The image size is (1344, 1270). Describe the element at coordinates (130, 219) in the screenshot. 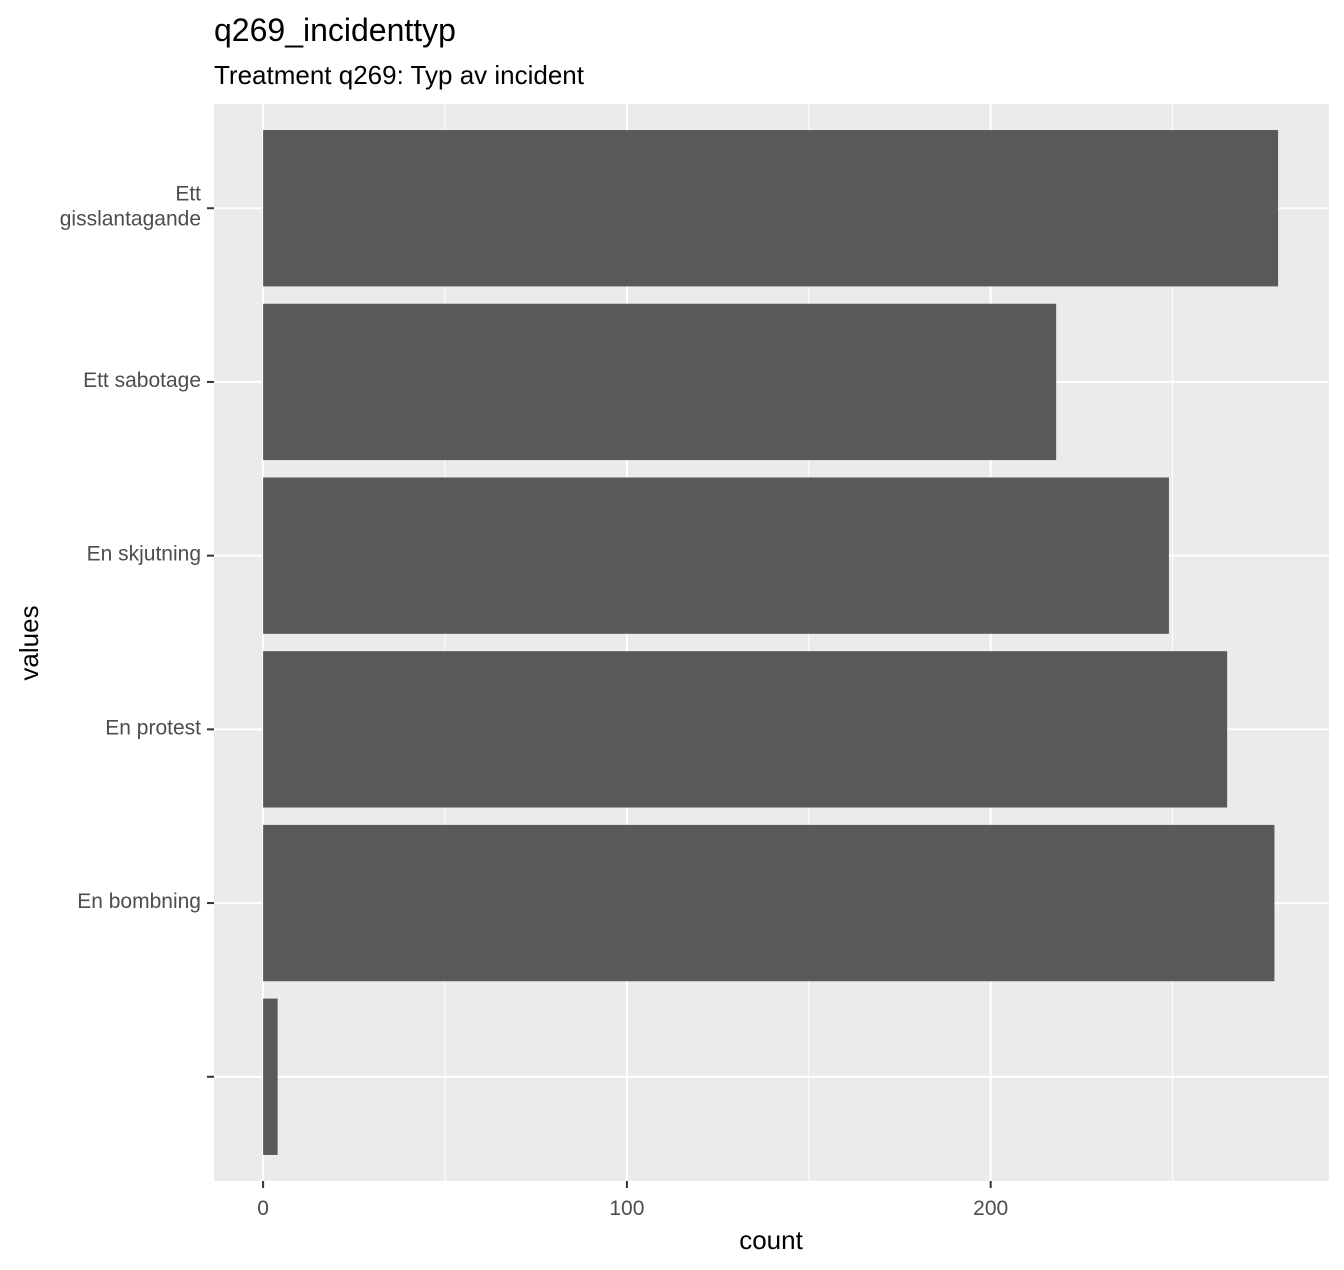

I see `y-tick-label: gisslantagande` at that location.